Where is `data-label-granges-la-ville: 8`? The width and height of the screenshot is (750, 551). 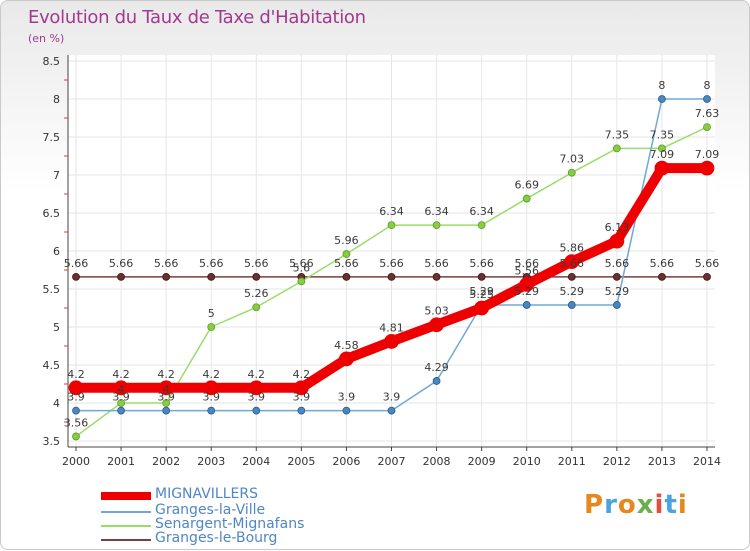
data-label-granges-la-ville: 8 is located at coordinates (707, 85).